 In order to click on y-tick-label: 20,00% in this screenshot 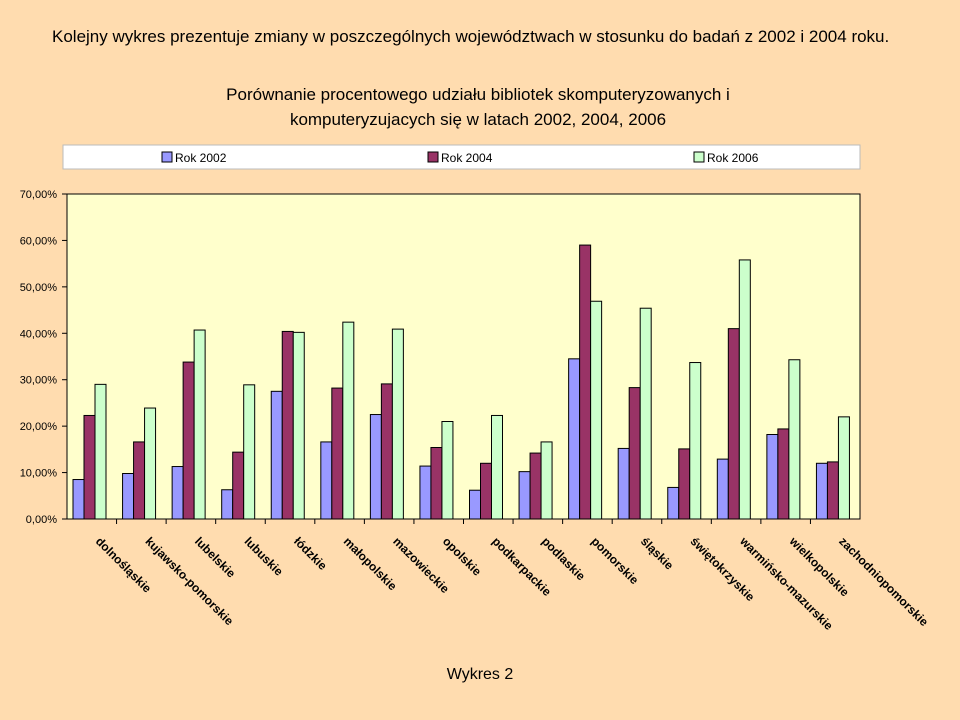, I will do `click(39, 427)`.